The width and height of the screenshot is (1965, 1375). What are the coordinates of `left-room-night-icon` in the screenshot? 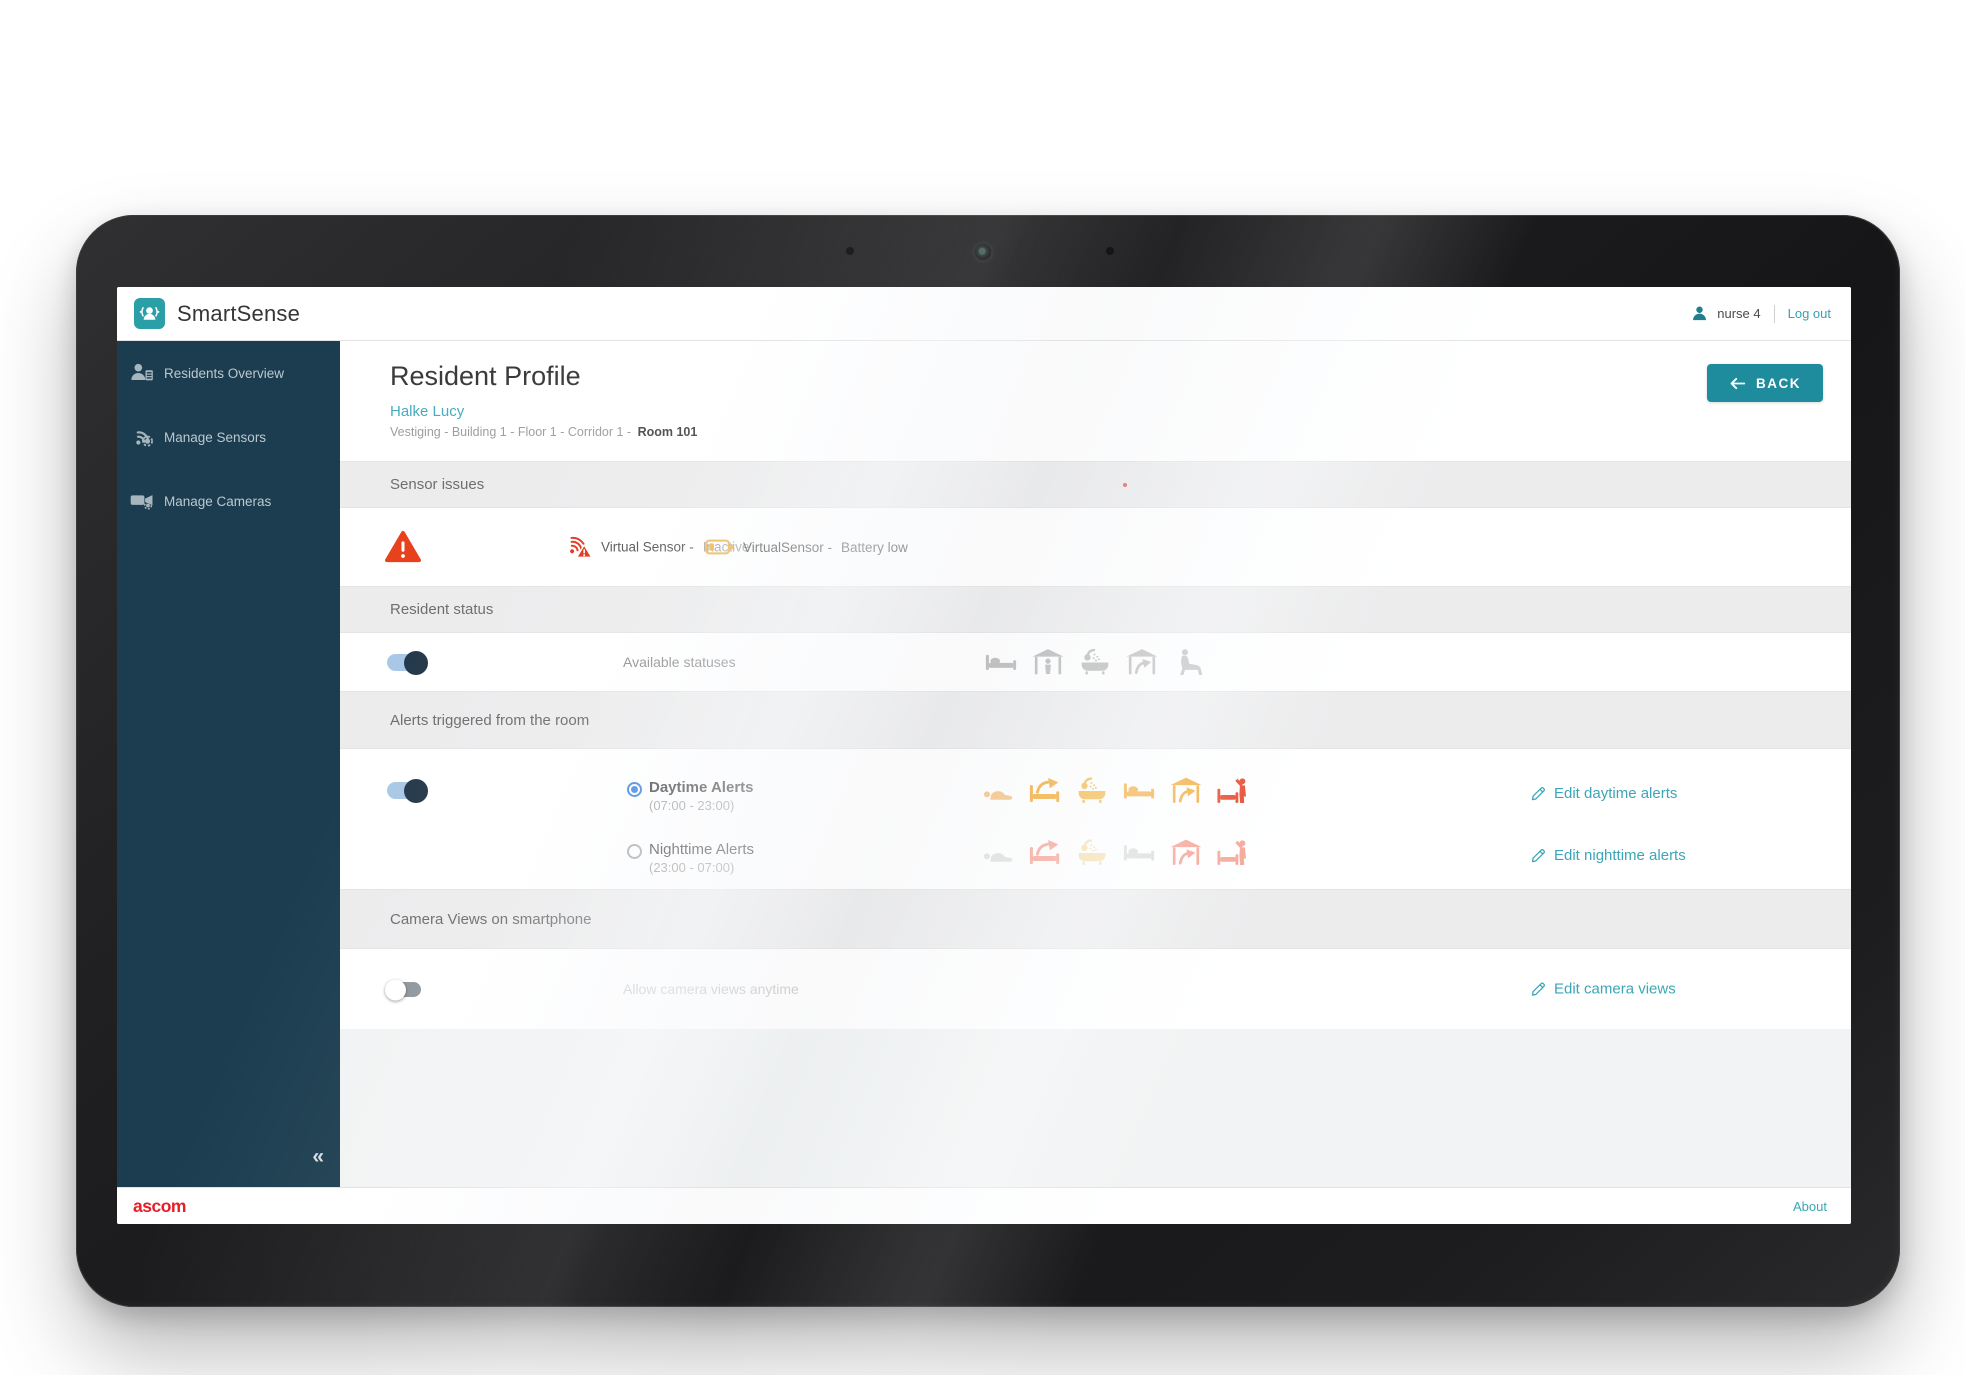 It's located at (1186, 852).